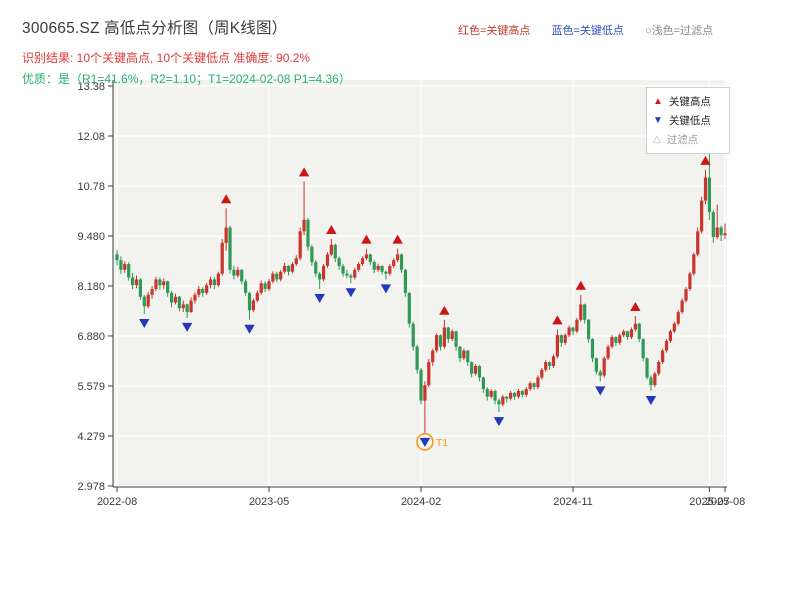 The height and width of the screenshot is (600, 800). What do you see at coordinates (725, 502) in the screenshot?
I see `svg-text: 2025-08` at bounding box center [725, 502].